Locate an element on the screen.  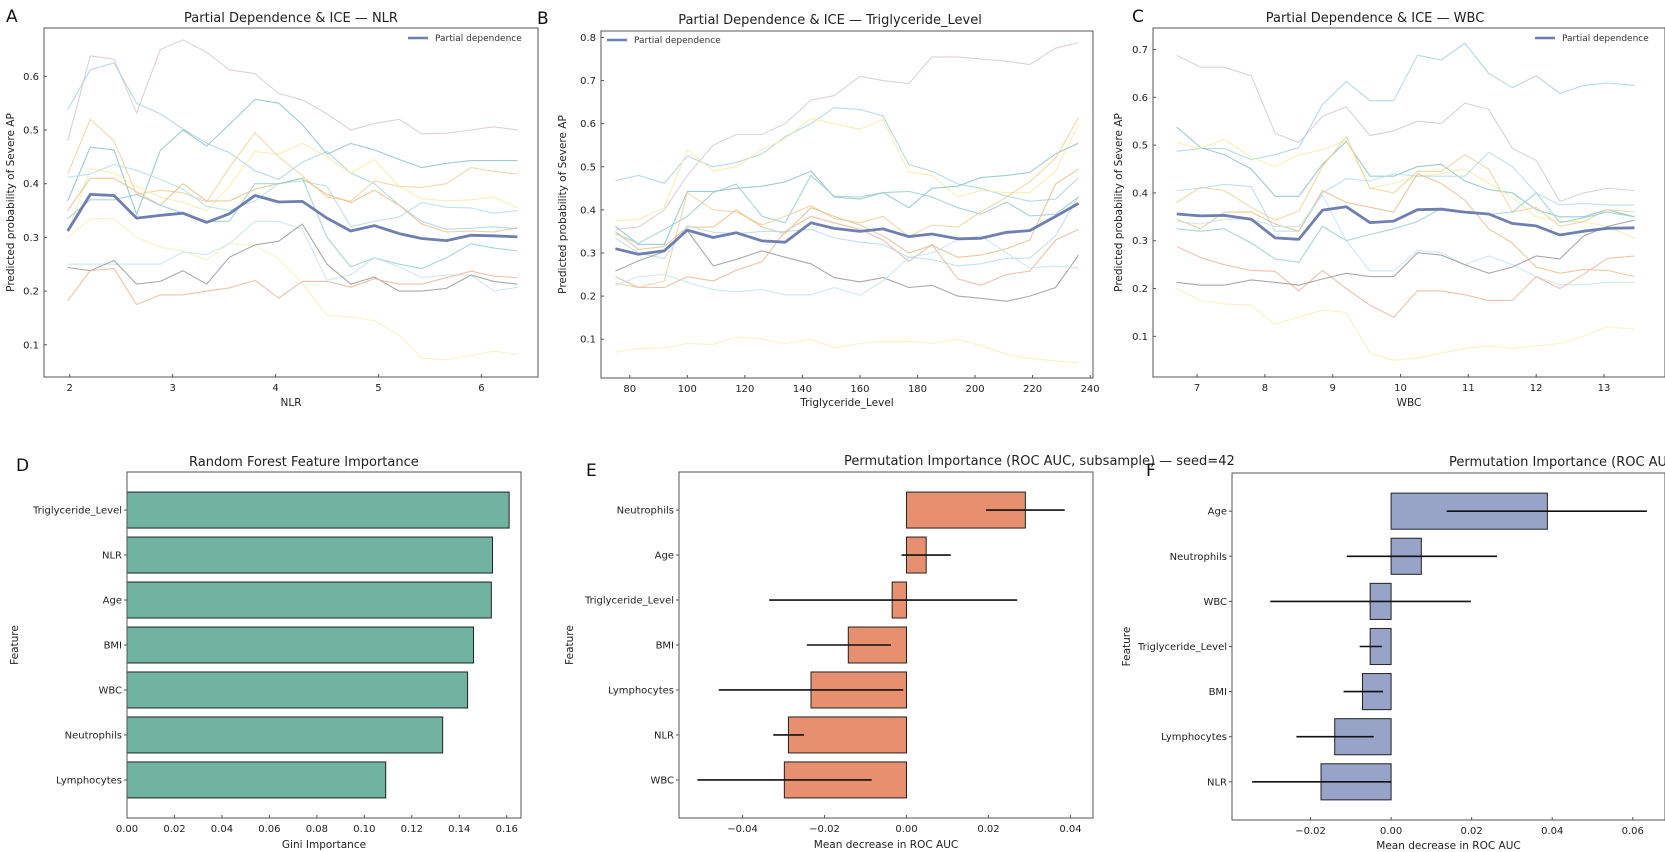
panel-title: Random Forest Feature Importance is located at coordinates (304, 462).